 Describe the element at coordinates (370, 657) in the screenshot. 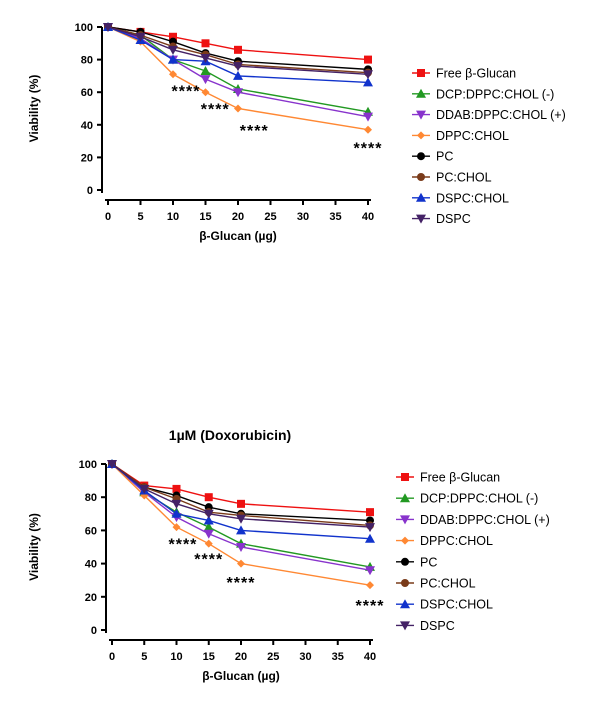

I see `x-tick-label: 40` at that location.